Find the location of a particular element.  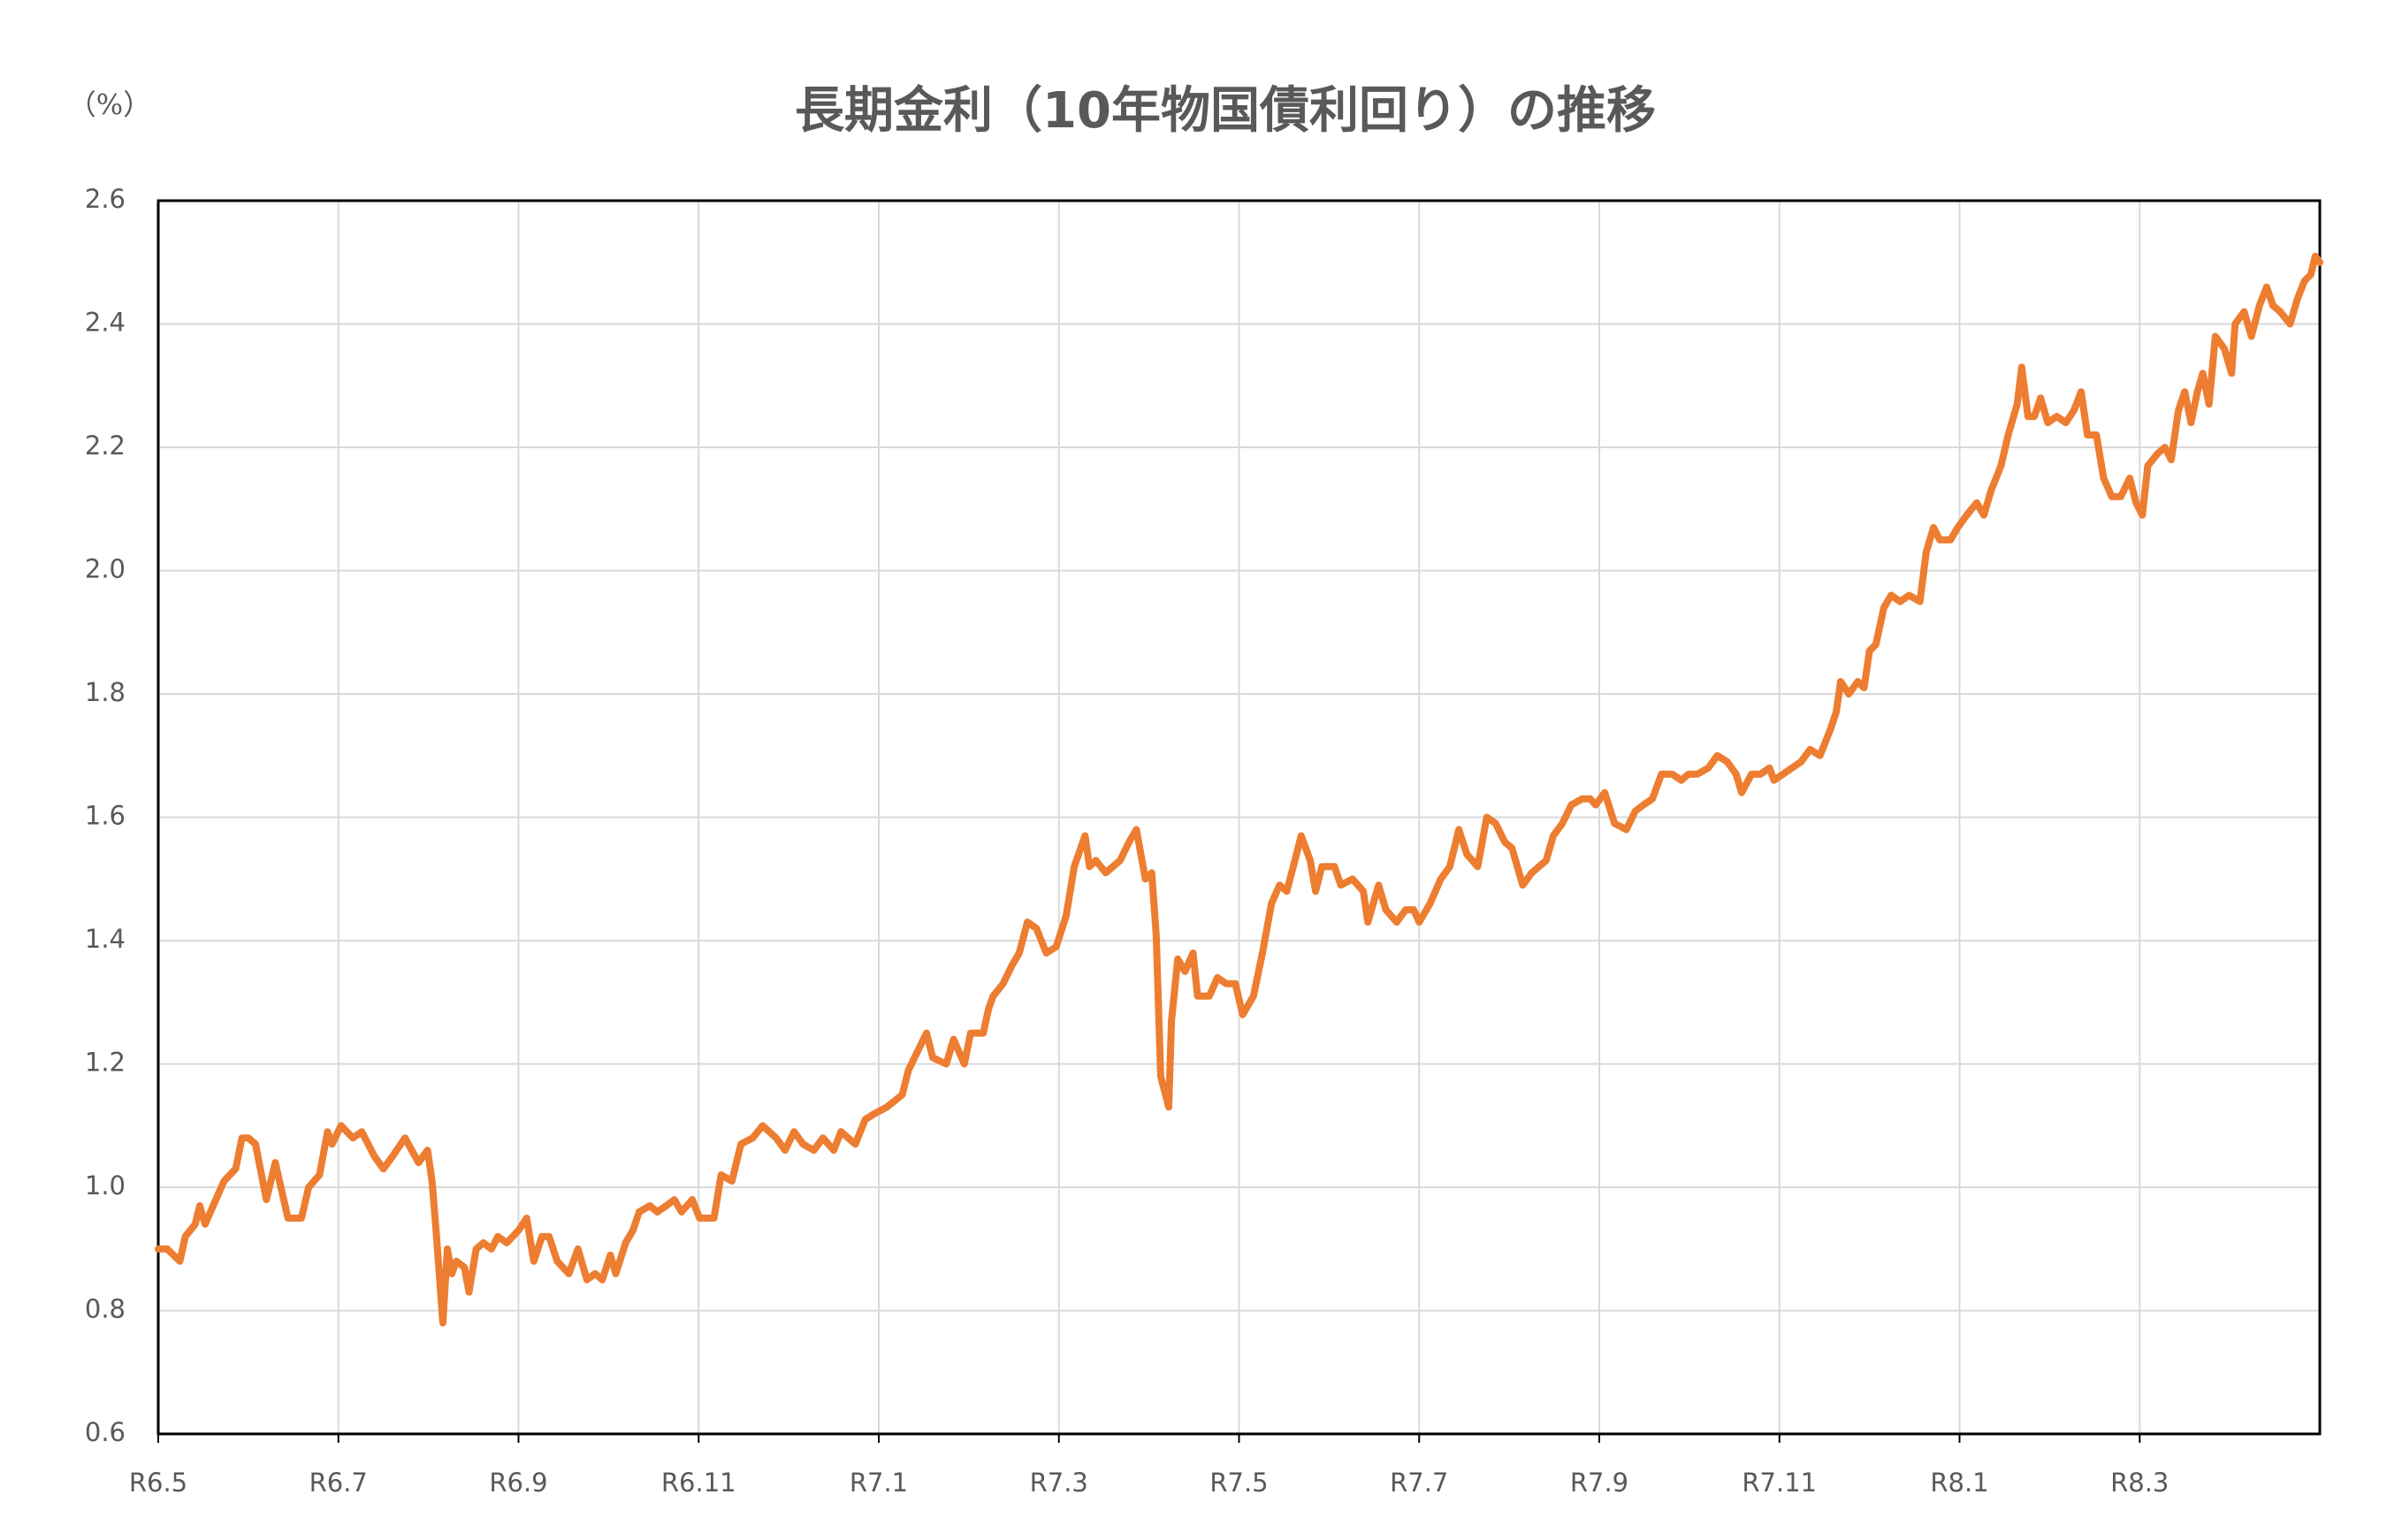

y-tick-label: 0.8 is located at coordinates (105, 1309).